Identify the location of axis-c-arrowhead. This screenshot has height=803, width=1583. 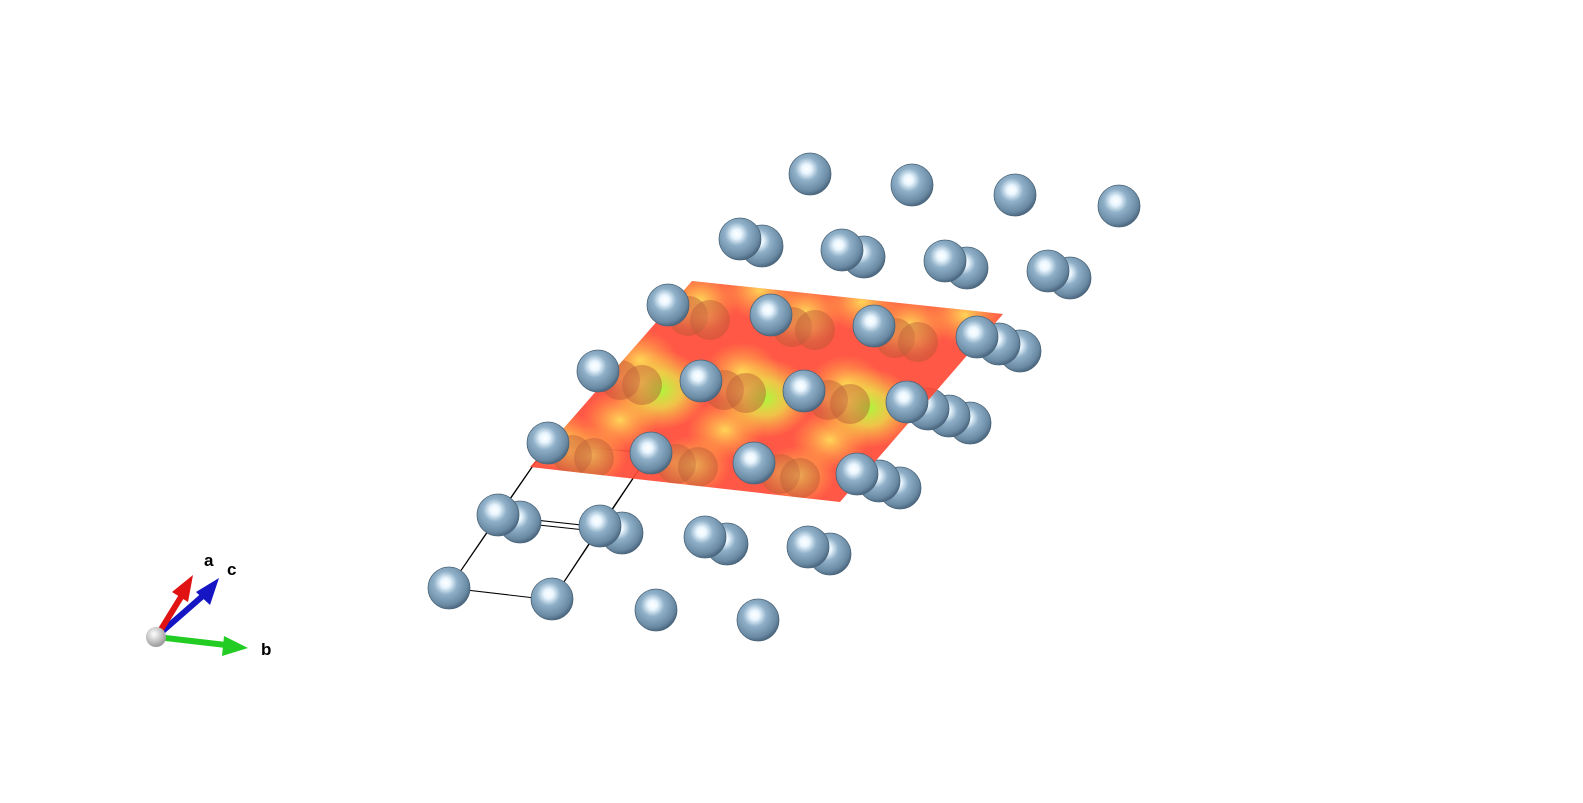
(207, 591).